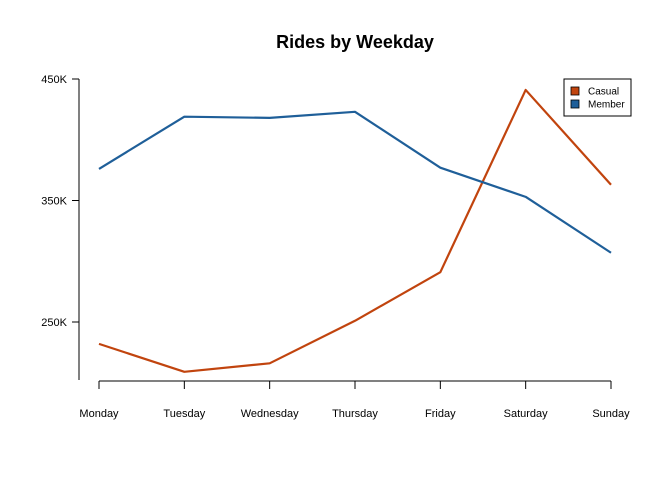 The image size is (672, 480). Describe the element at coordinates (99, 414) in the screenshot. I see `x-tick-label: Monday` at that location.